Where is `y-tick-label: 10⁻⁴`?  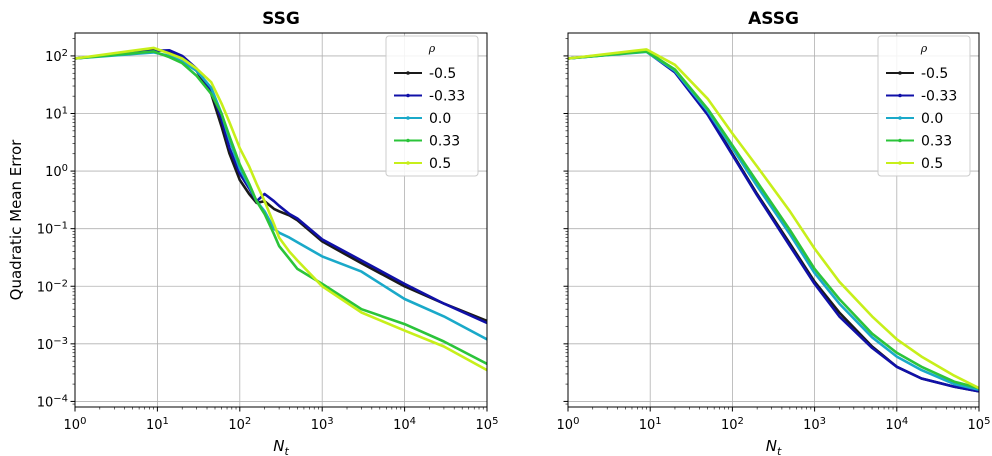 y-tick-label: 10⁻⁴ is located at coordinates (52, 402).